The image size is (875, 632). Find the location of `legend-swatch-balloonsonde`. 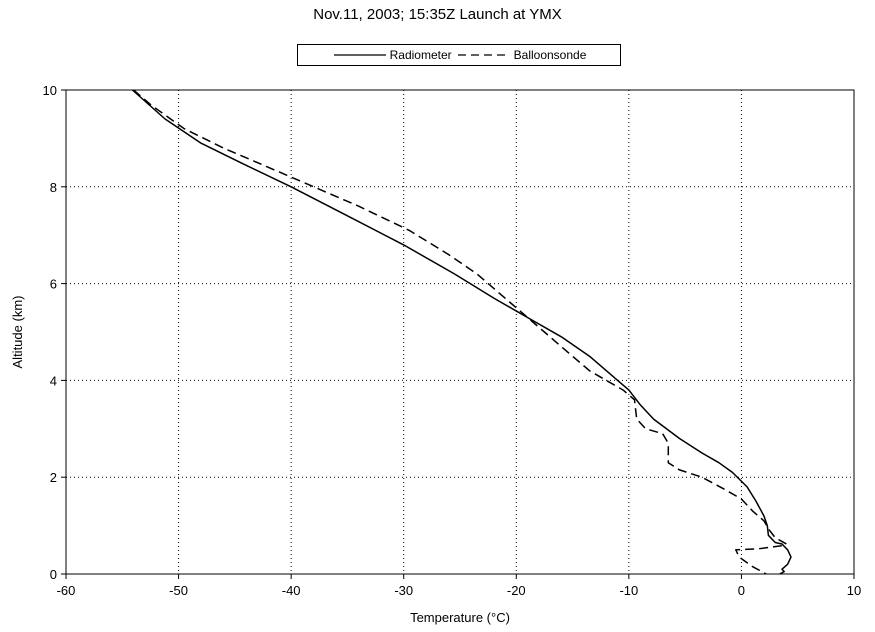

legend-swatch-balloonsonde is located at coordinates (483, 55).